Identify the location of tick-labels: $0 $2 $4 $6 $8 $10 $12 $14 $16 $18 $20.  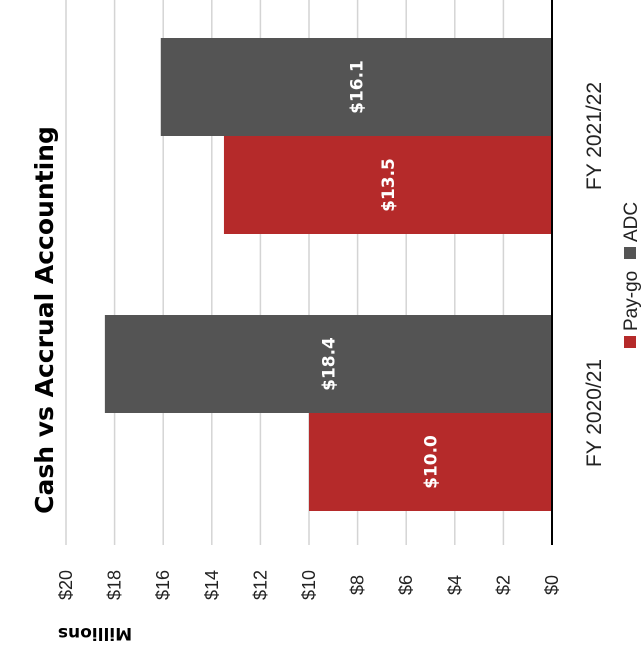
(309, 585).